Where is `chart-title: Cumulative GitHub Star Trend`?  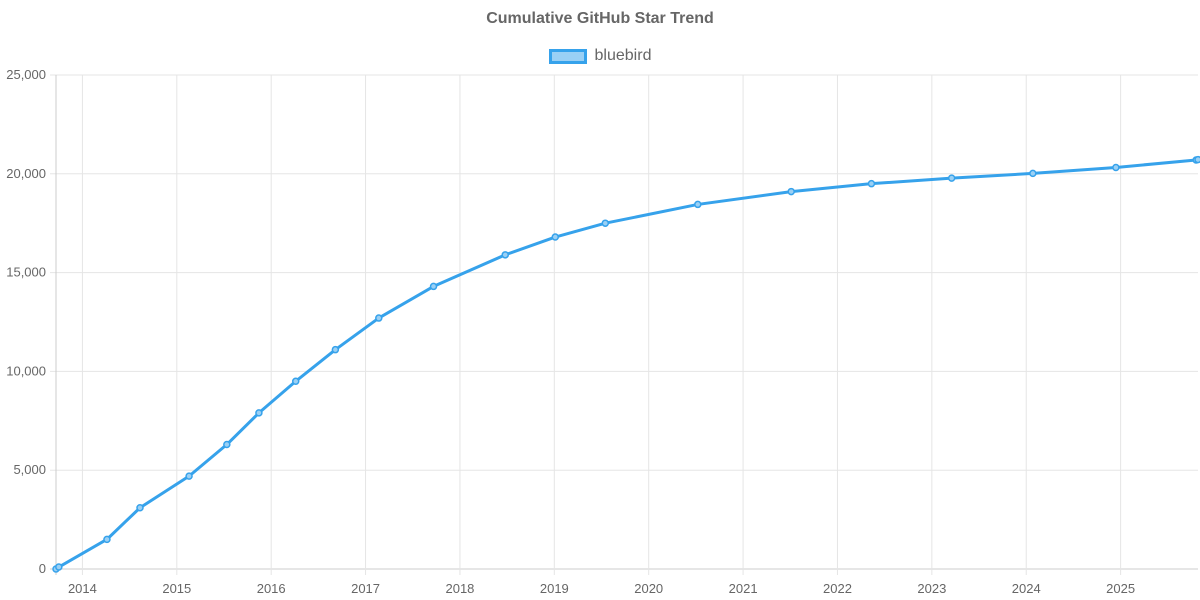
chart-title: Cumulative GitHub Star Trend is located at coordinates (600, 18).